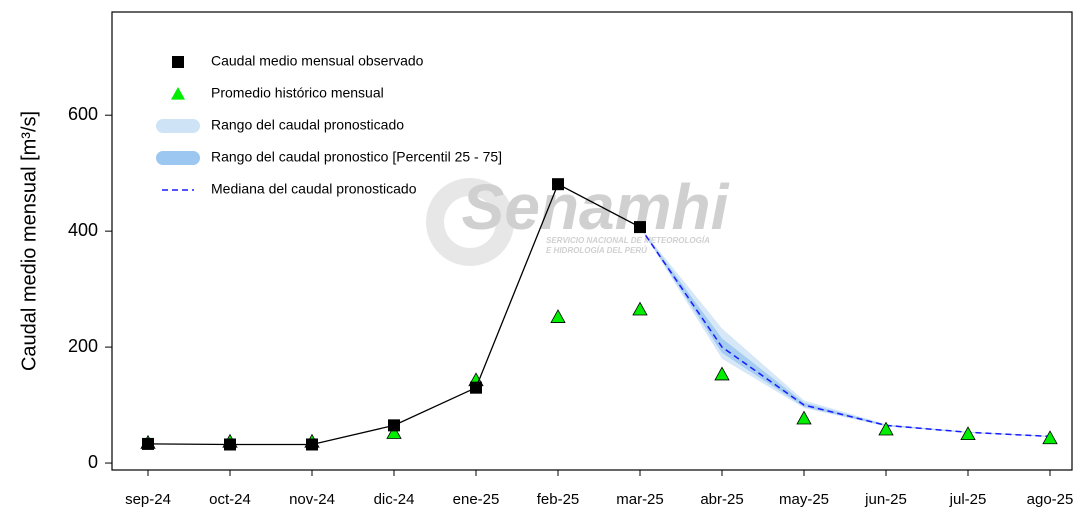 Image resolution: width=1074 pixels, height=508 pixels. Describe the element at coordinates (596, 250) in the screenshot. I see `watermark-subtitle: E HIDROLOGÍA DEL PERÚ` at that location.